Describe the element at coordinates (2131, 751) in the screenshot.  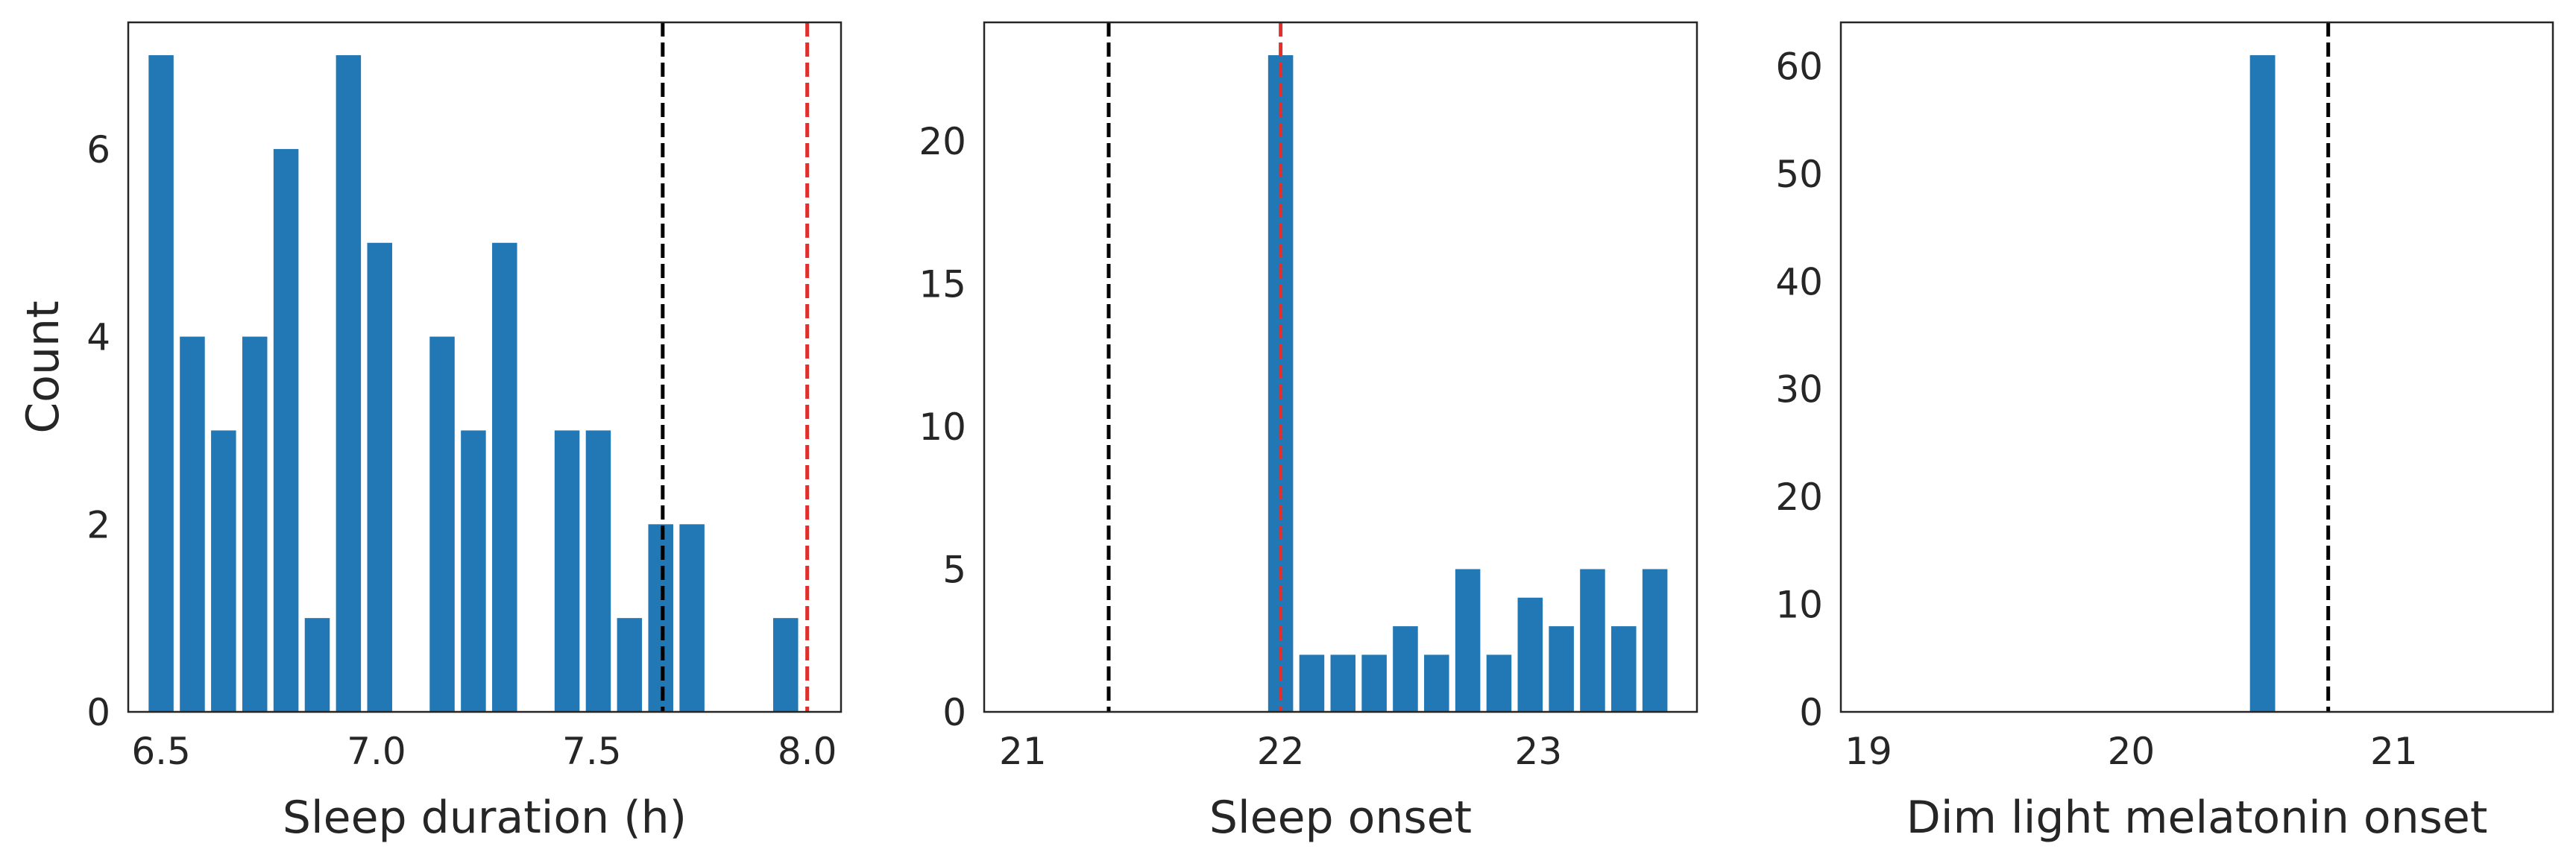
I see `x-tick-label: 20` at that location.